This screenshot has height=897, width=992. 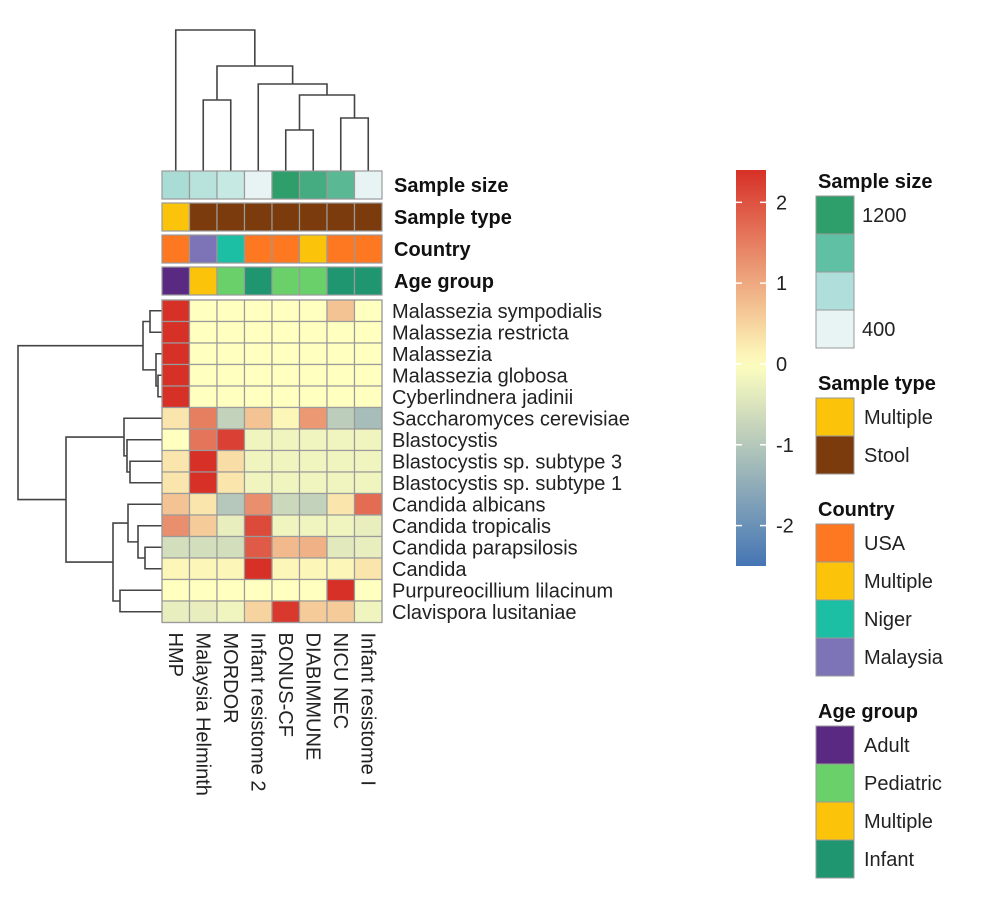 I want to click on column-dendrogram, so click(x=272, y=100).